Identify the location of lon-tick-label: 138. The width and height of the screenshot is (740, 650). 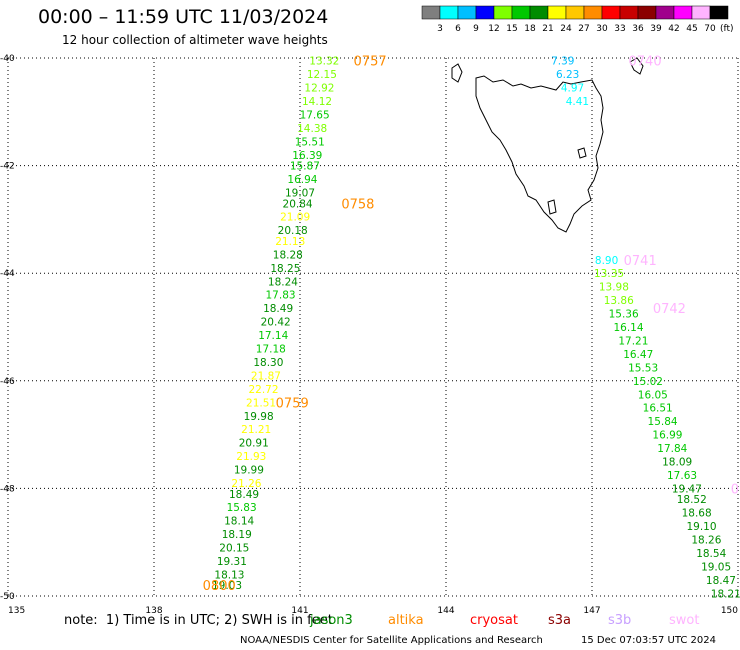
(153, 611).